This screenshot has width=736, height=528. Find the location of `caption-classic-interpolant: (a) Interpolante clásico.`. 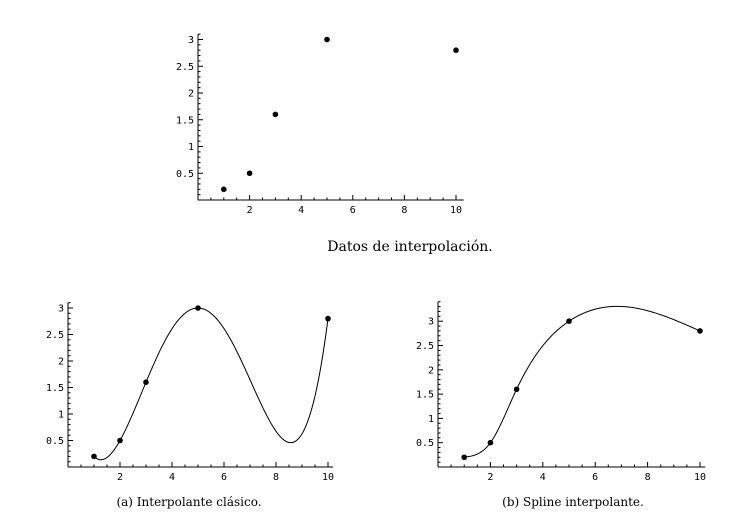

caption-classic-interpolant: (a) Interpolante clásico. is located at coordinates (188, 502).